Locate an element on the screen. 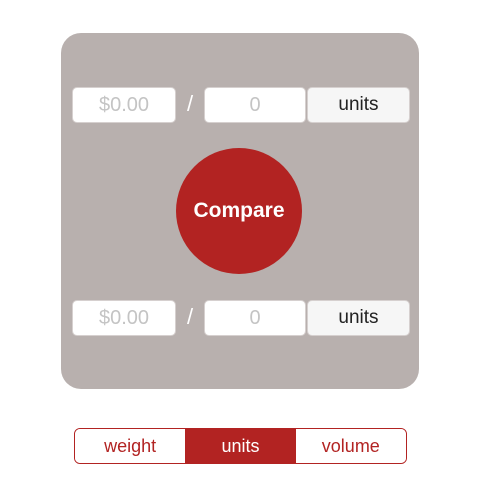 This screenshot has height=500, width=480. item-row-bottom: / units is located at coordinates (241, 318).